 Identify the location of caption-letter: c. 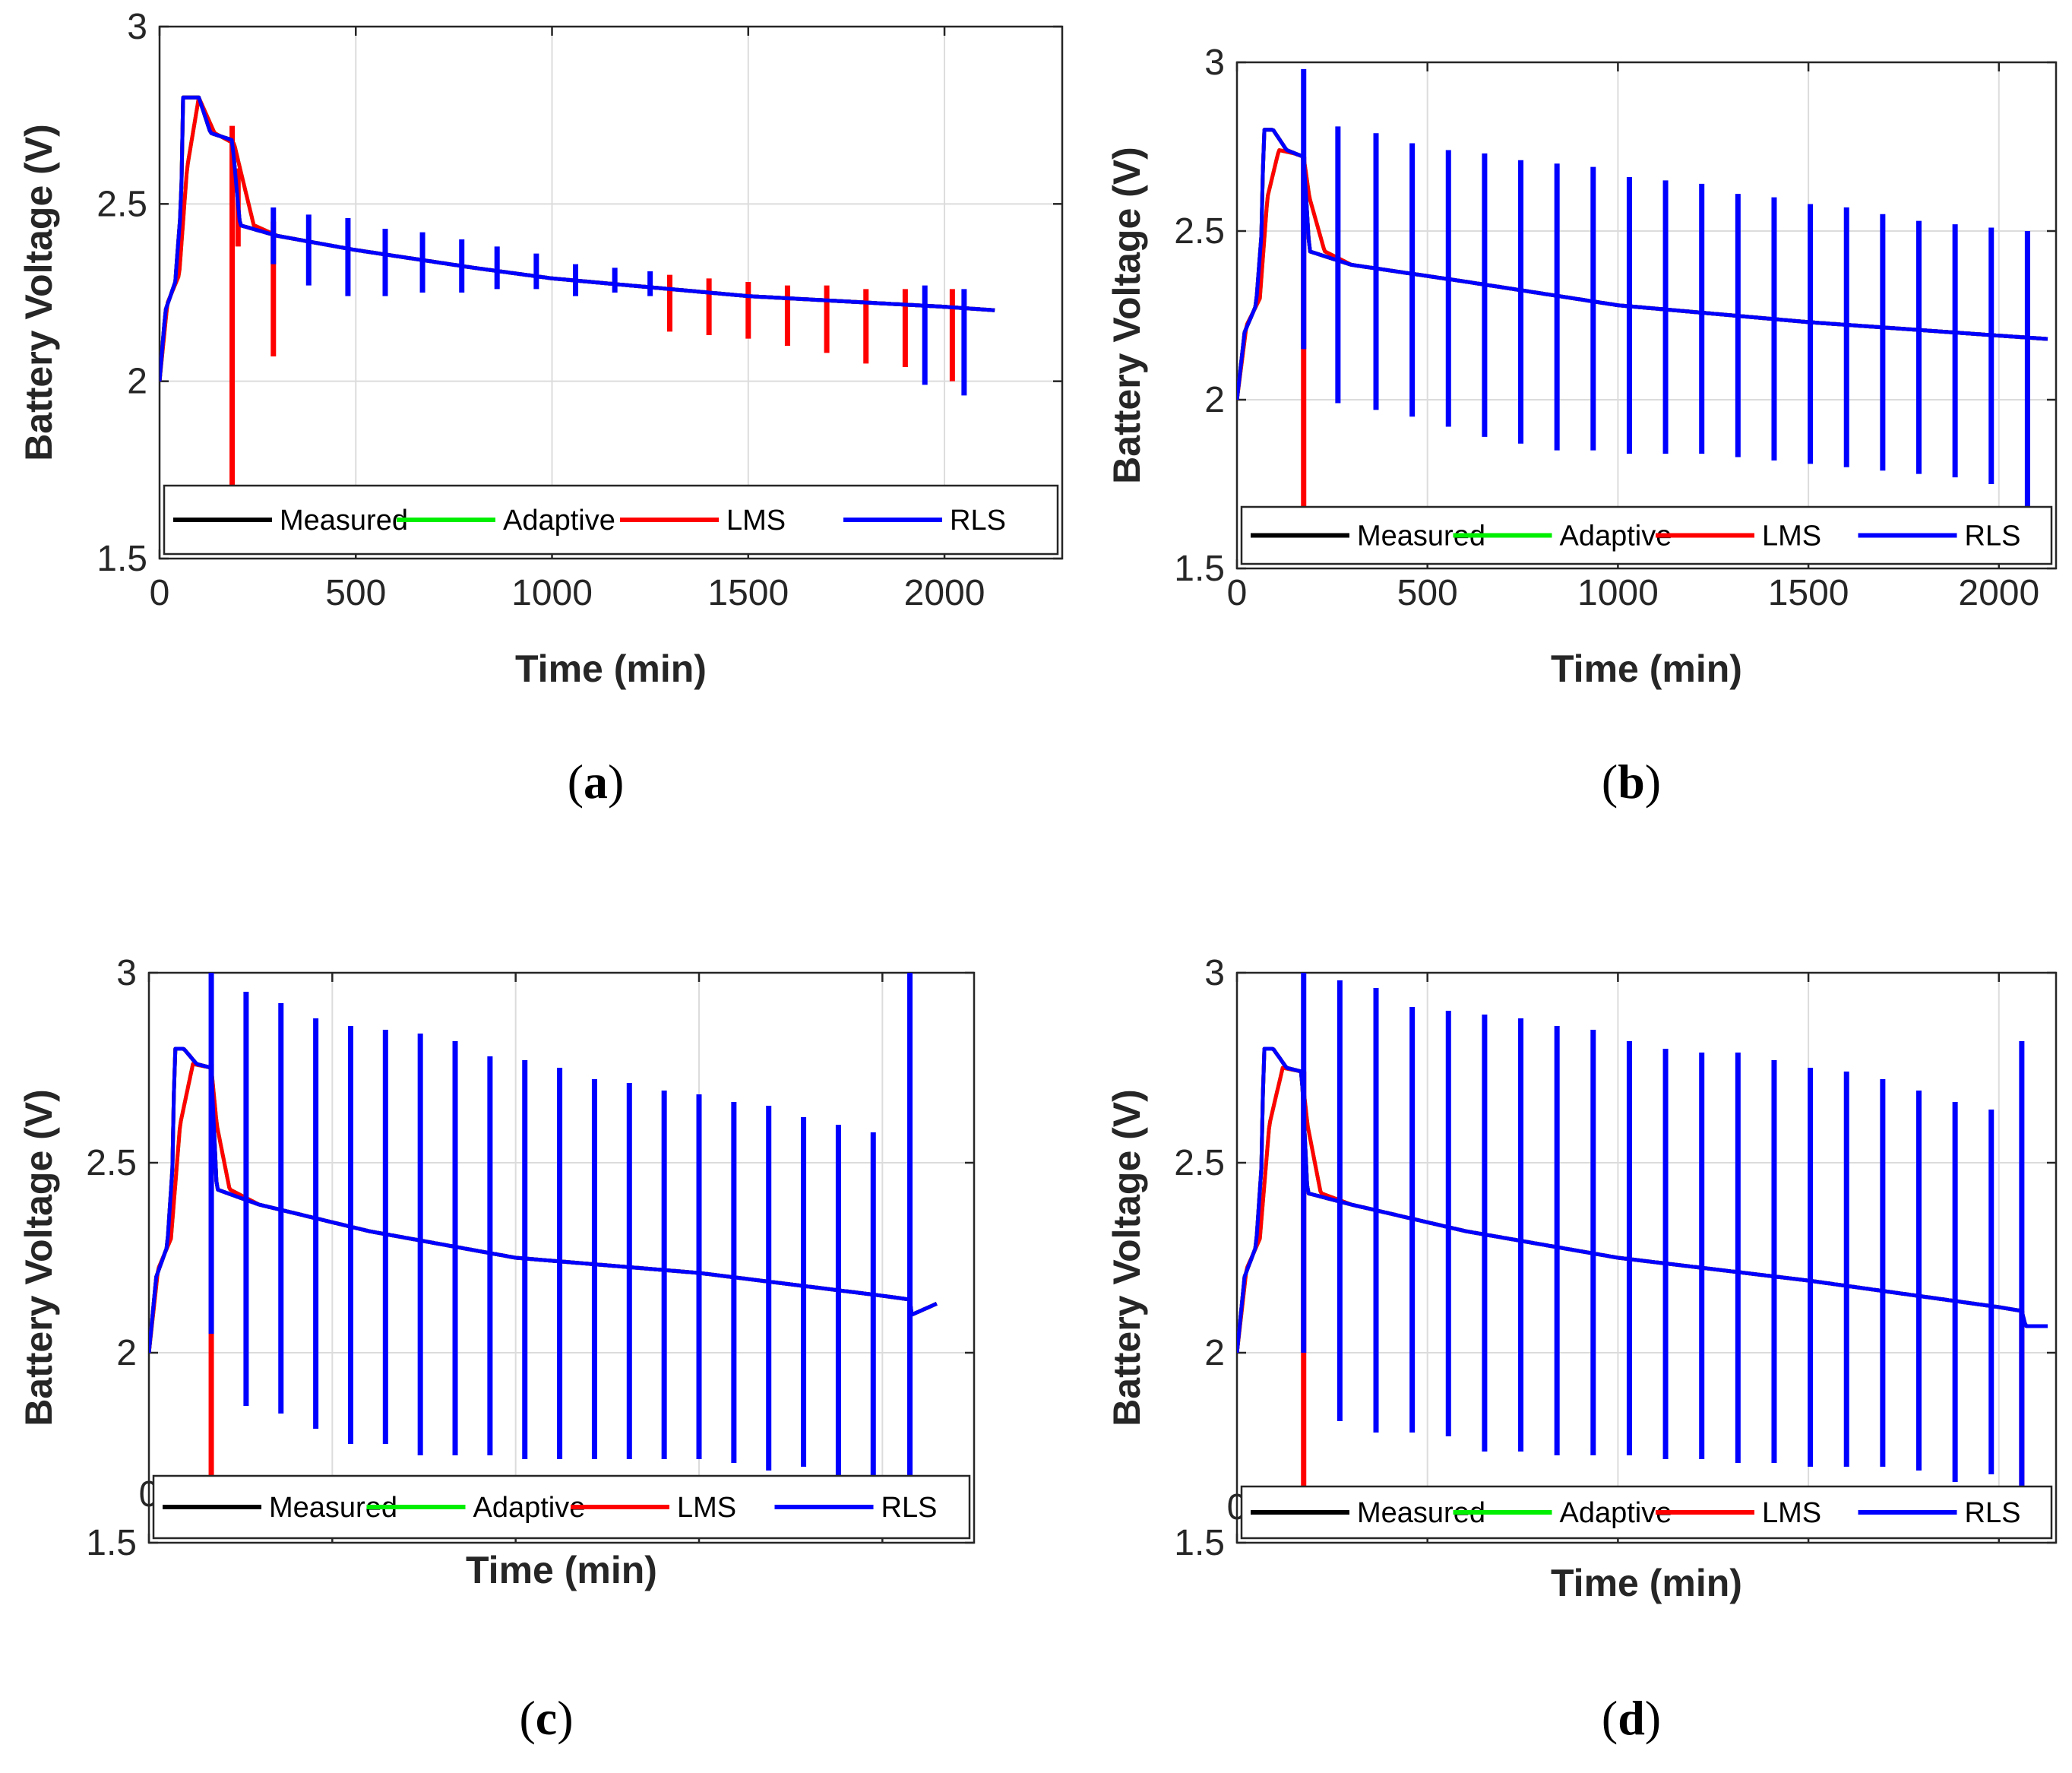
(546, 1718).